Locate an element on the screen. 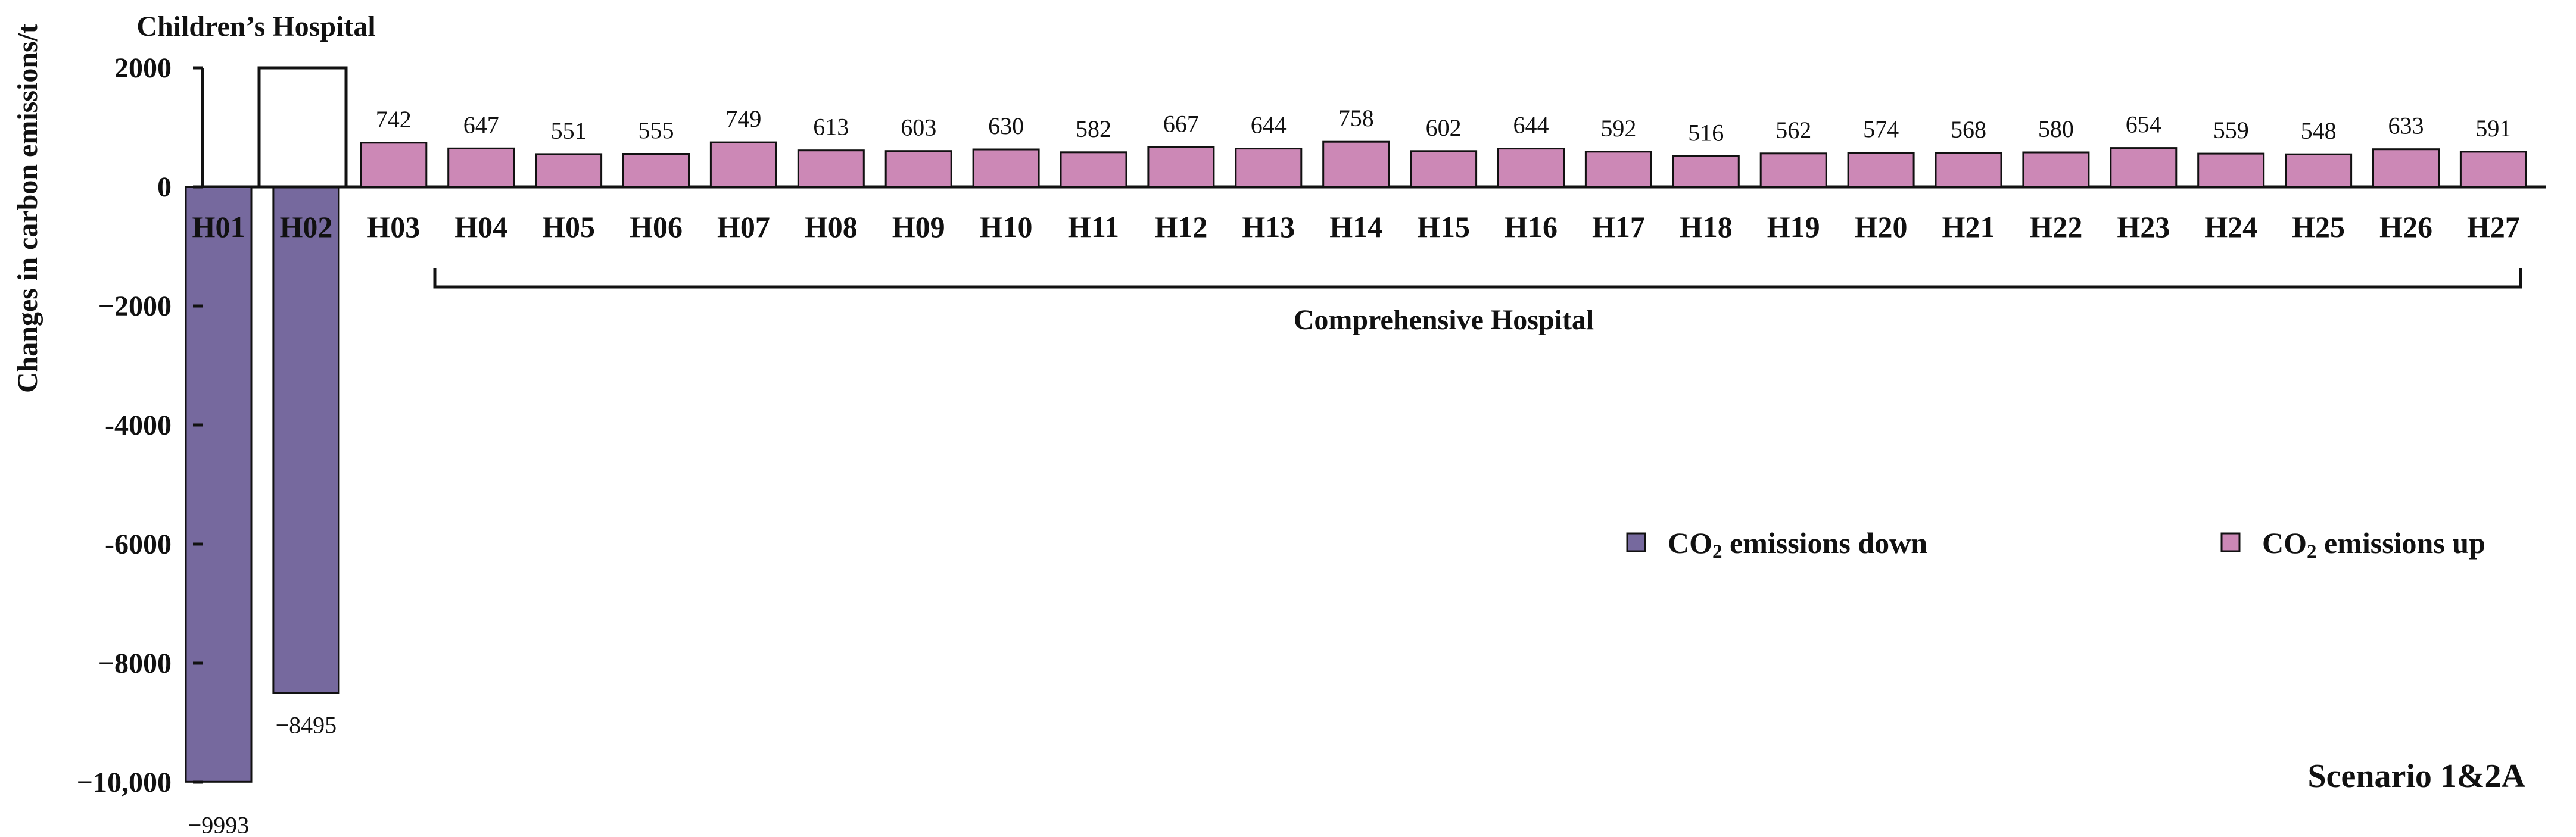 This screenshot has width=2576, height=837. bar-h10 is located at coordinates (1006, 168).